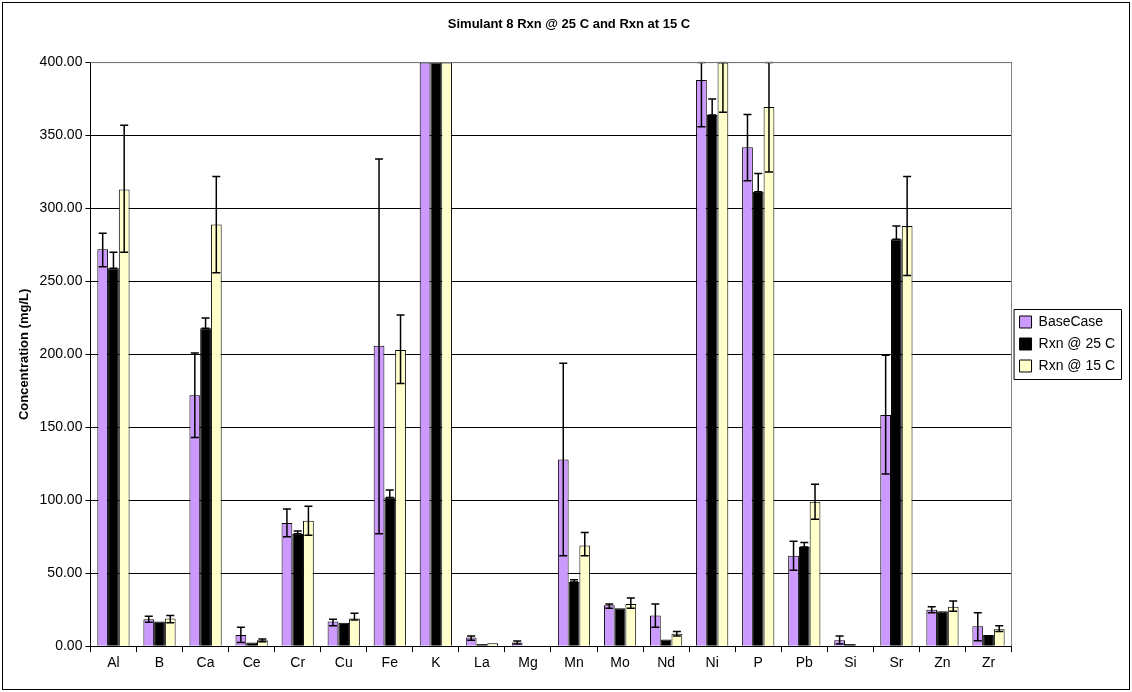 This screenshot has height=692, width=1132. I want to click on x-tick-label: Pb, so click(804, 662).